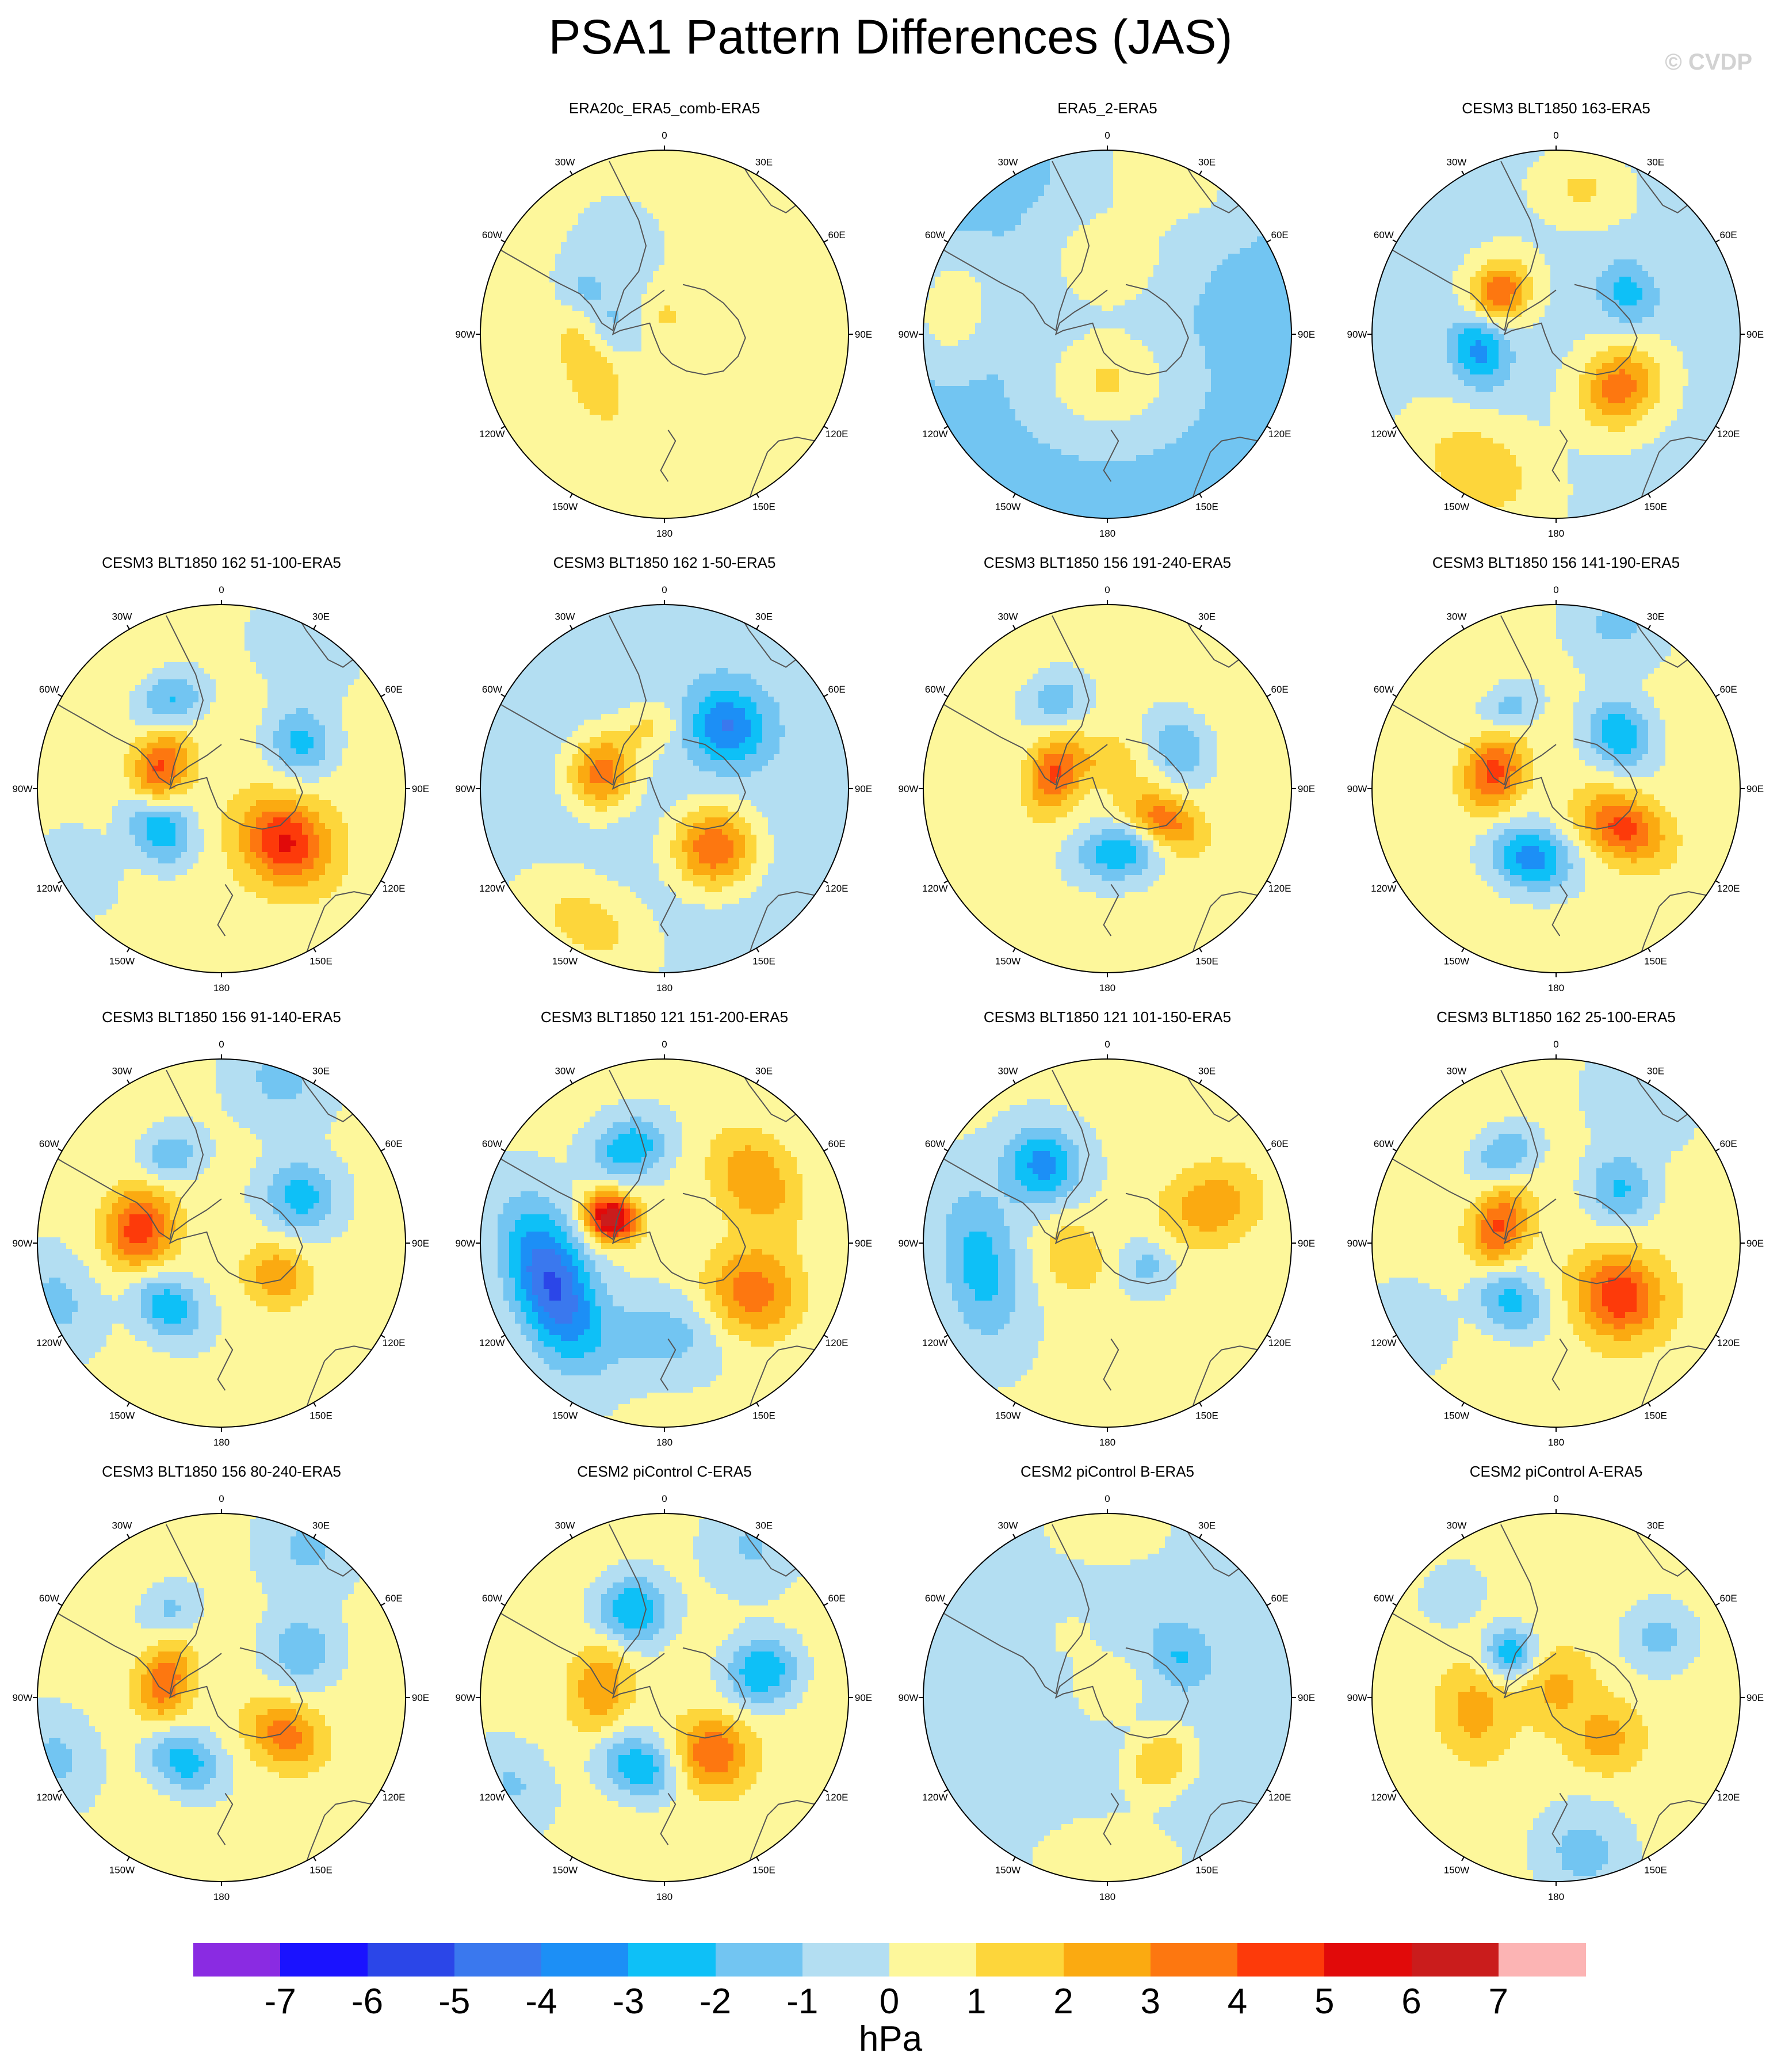 The image size is (1781, 2072). What do you see at coordinates (802, 2002) in the screenshot?
I see `colorbar-tick-label: -1` at bounding box center [802, 2002].